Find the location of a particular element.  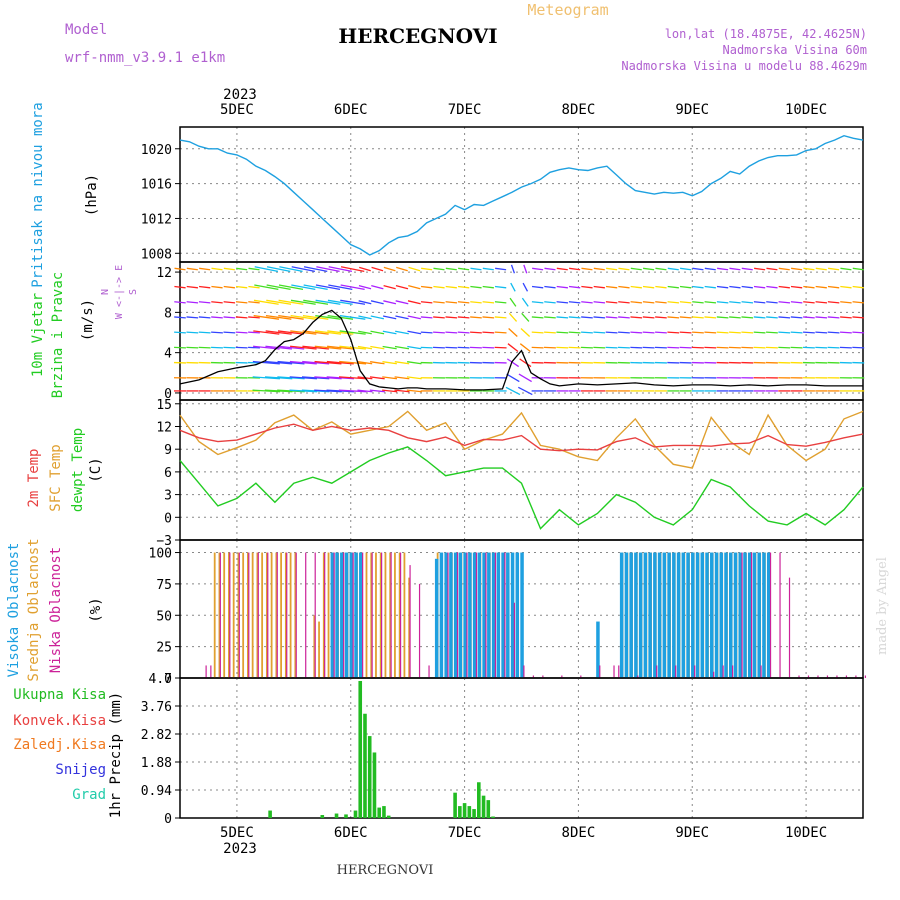

sfc-temp-label: SFC Temp is located at coordinates (56, 477).